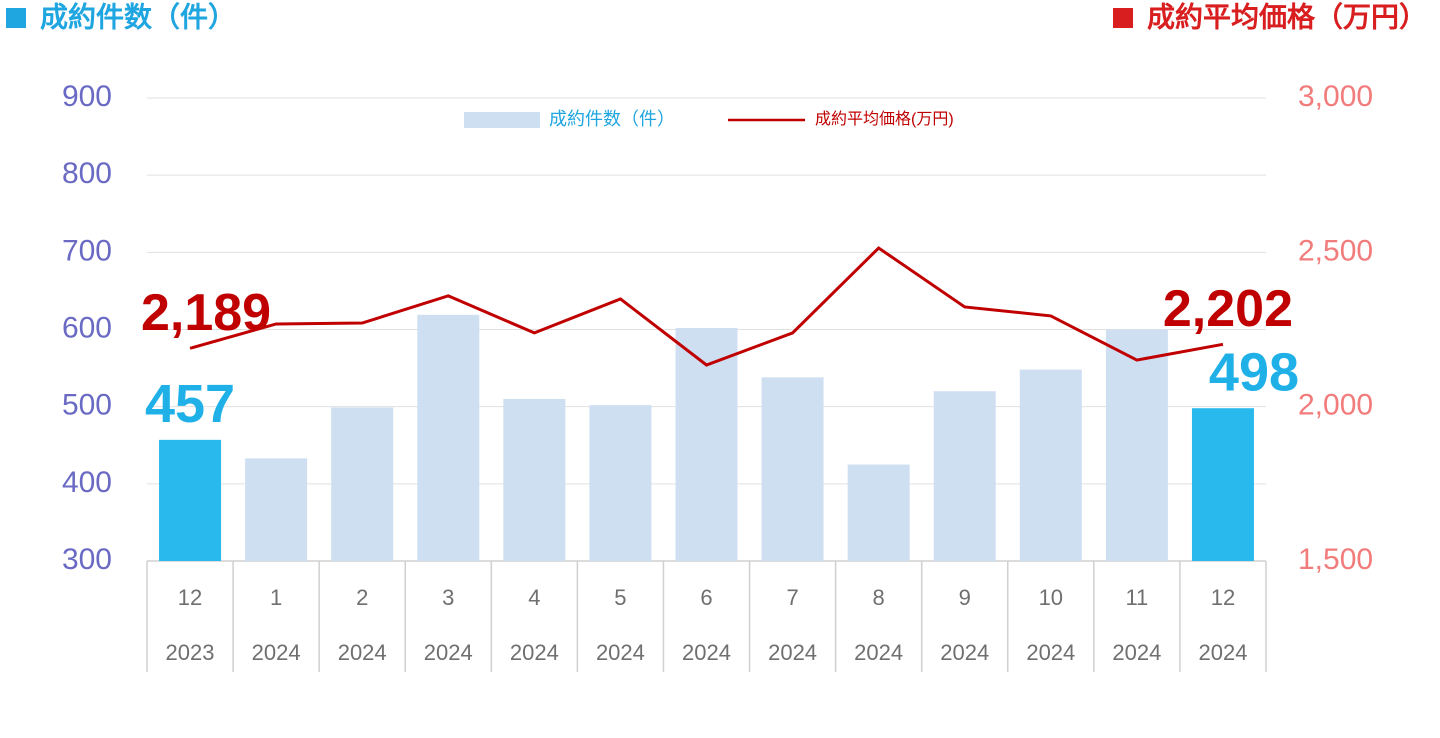  I want to click on legend-label: 成約平均価格(万円), so click(884, 119).